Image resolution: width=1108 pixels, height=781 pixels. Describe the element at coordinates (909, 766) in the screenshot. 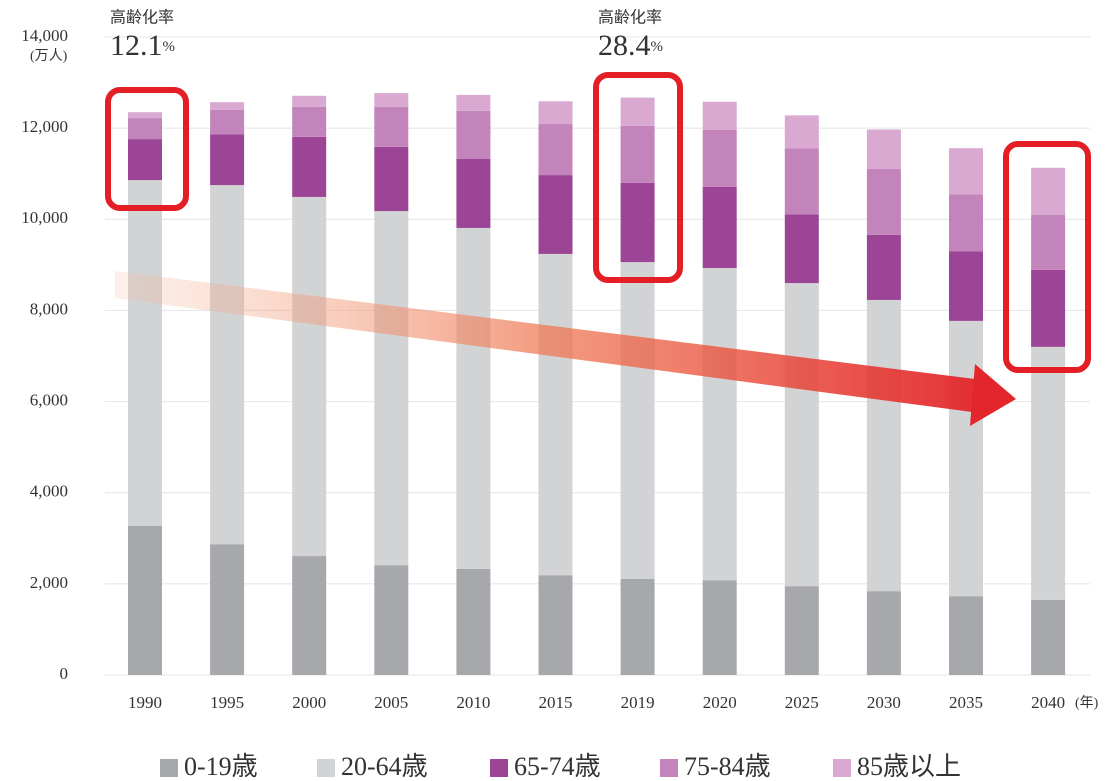

I see `legend-label: 85歳以上` at that location.